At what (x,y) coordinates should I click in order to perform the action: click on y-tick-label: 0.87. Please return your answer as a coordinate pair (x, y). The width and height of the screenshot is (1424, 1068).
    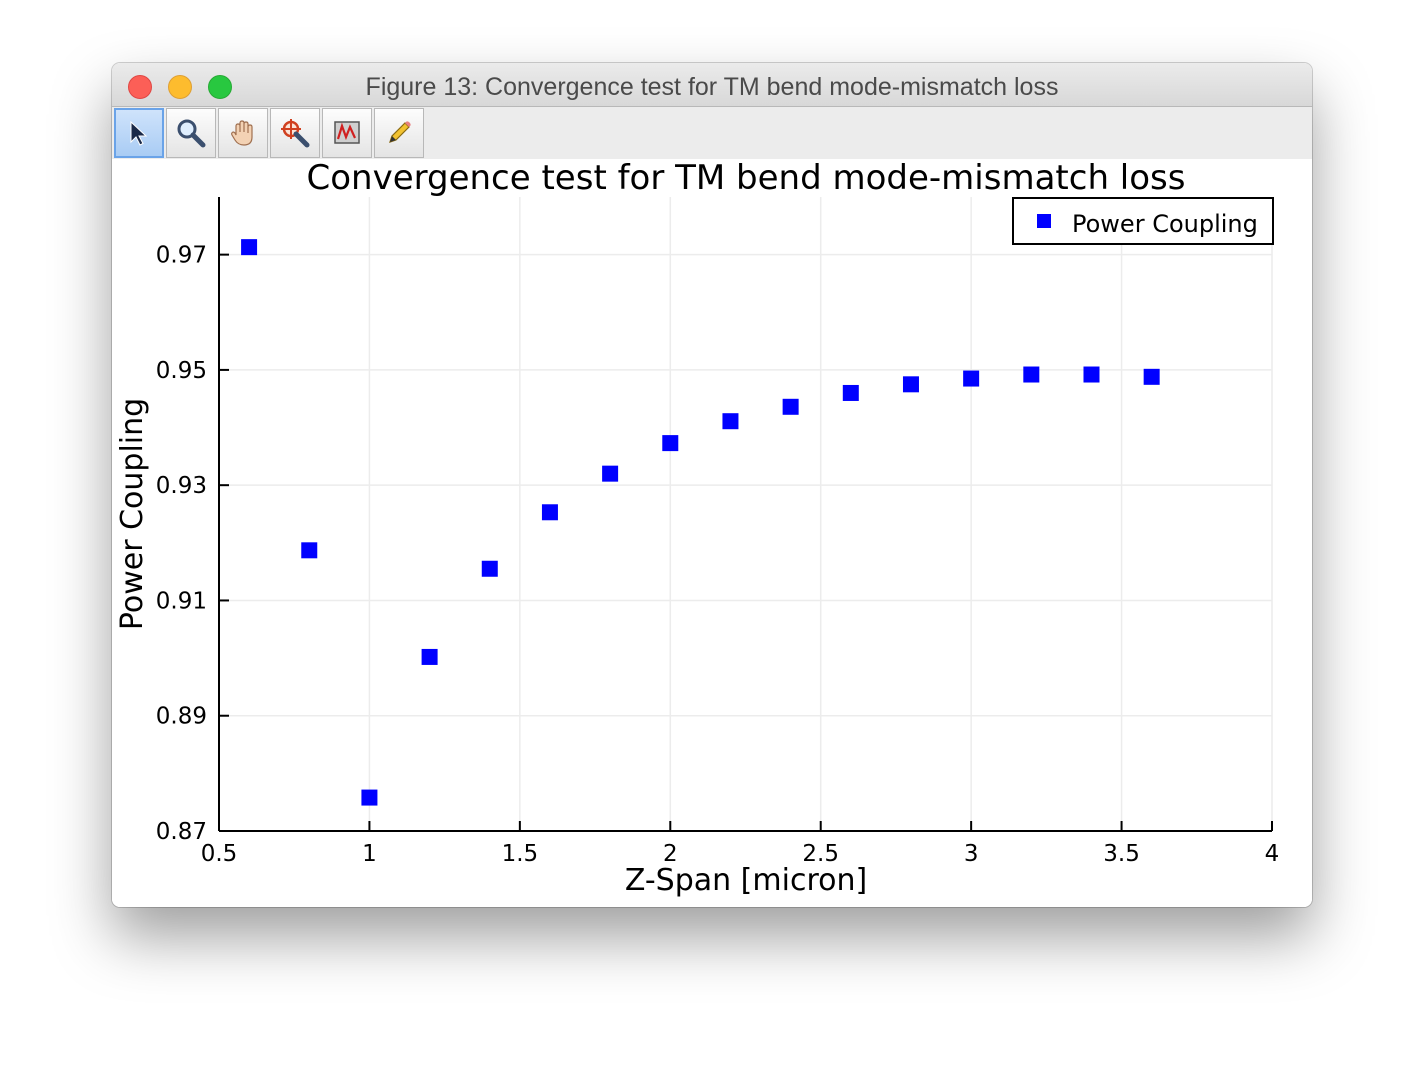
    Looking at the image, I should click on (181, 832).